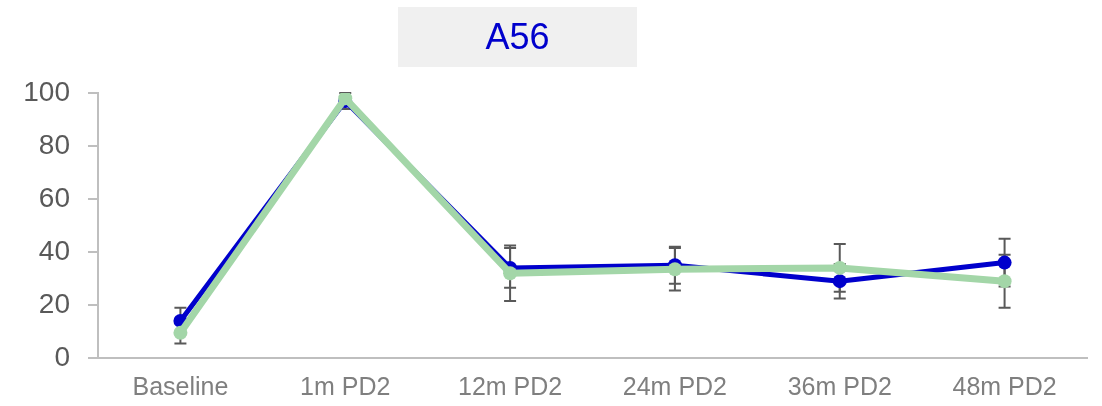 This screenshot has height=406, width=1102. What do you see at coordinates (54, 250) in the screenshot?
I see `y-tick-label: 40` at bounding box center [54, 250].